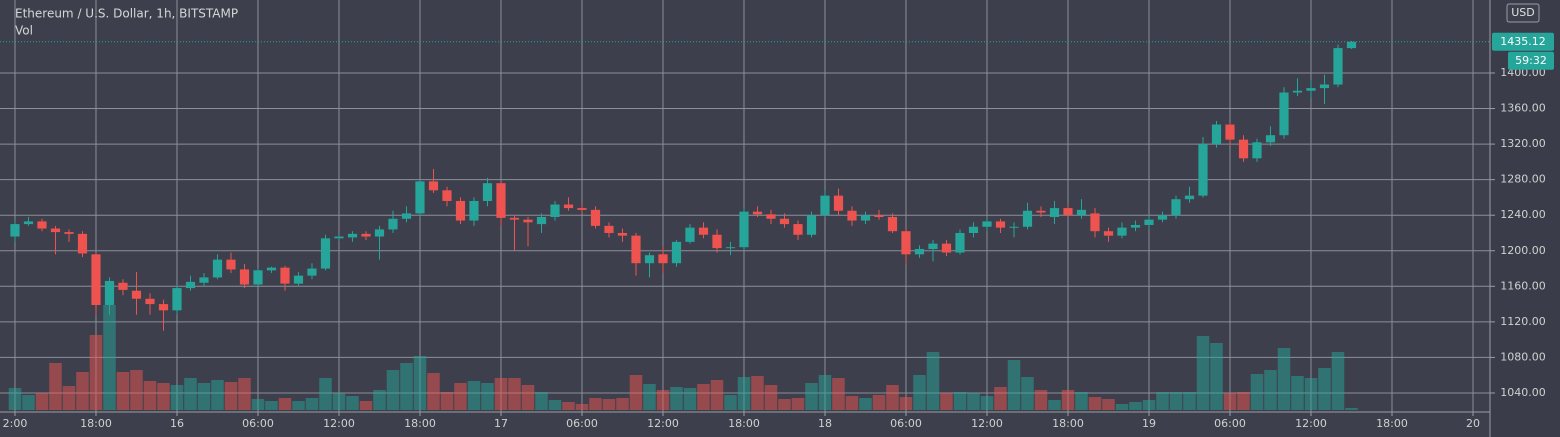 The width and height of the screenshot is (1560, 437). What do you see at coordinates (1523, 41) in the screenshot?
I see `last-price-label: 1435.12` at bounding box center [1523, 41].